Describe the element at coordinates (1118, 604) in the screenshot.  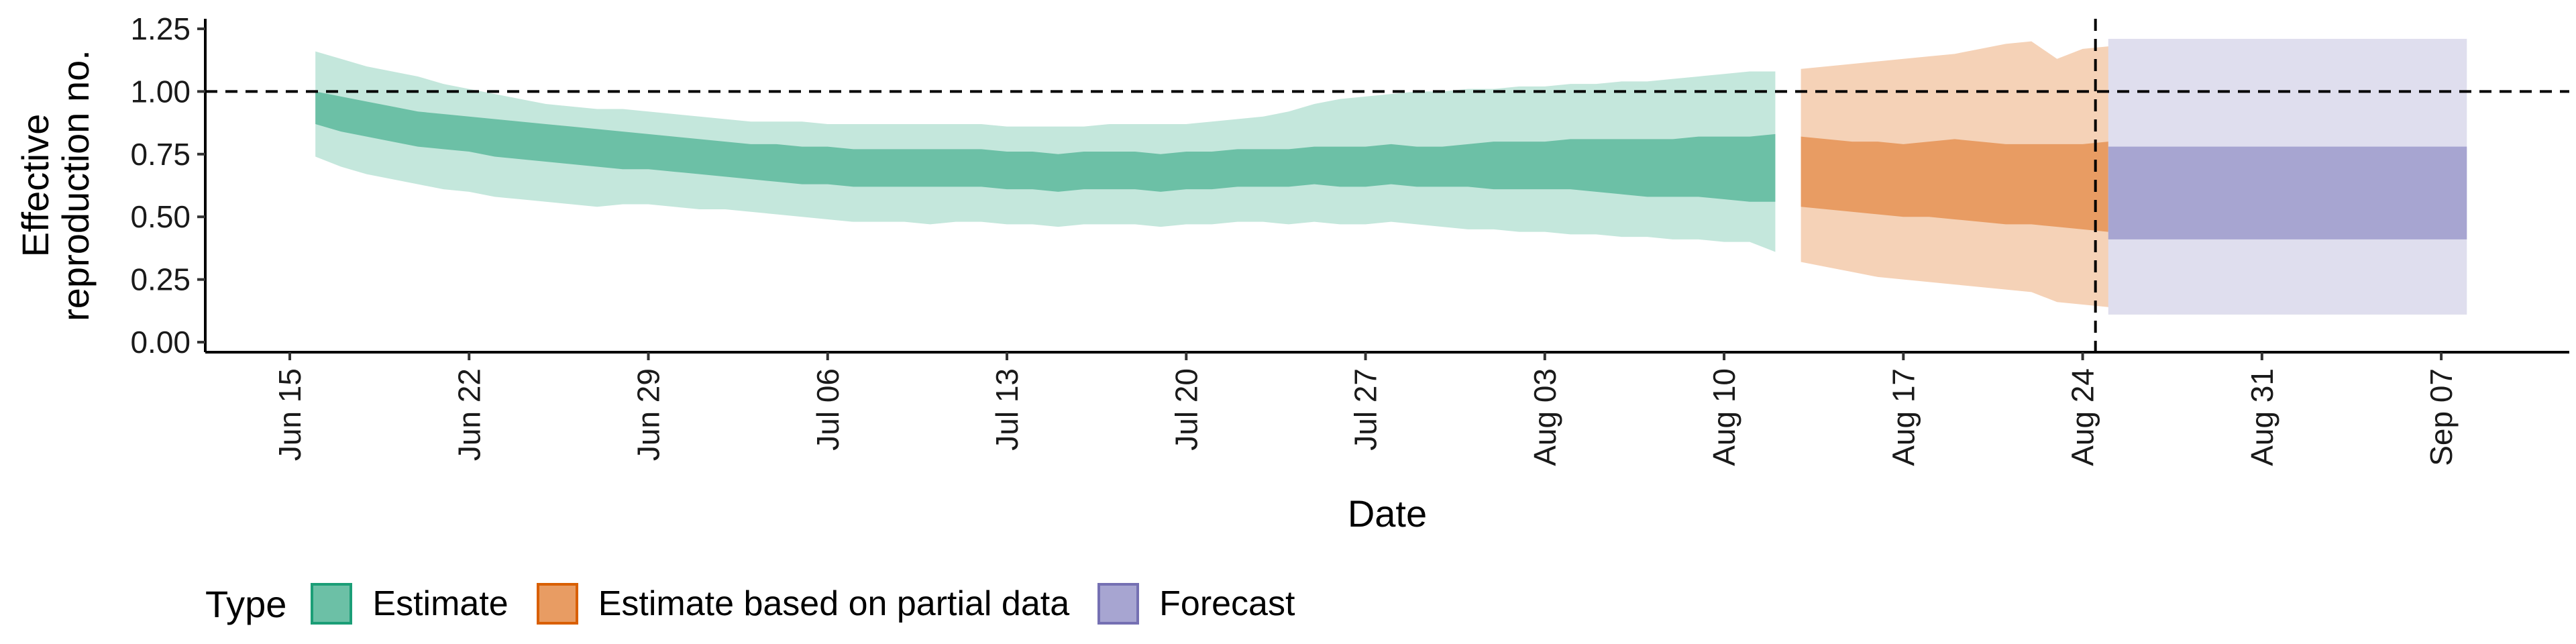
I see `legend-swatch-forecast` at that location.